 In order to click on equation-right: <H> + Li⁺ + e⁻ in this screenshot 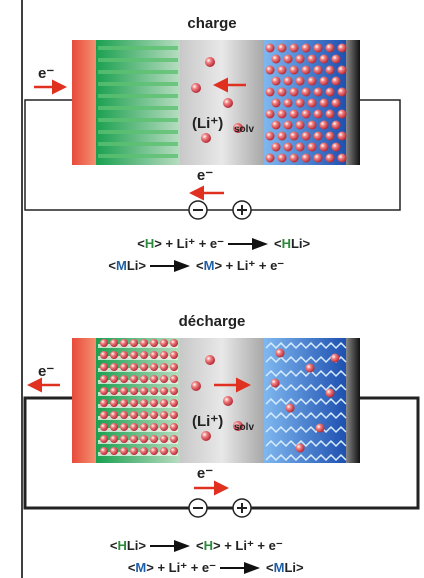, I will do `click(239, 545)`.